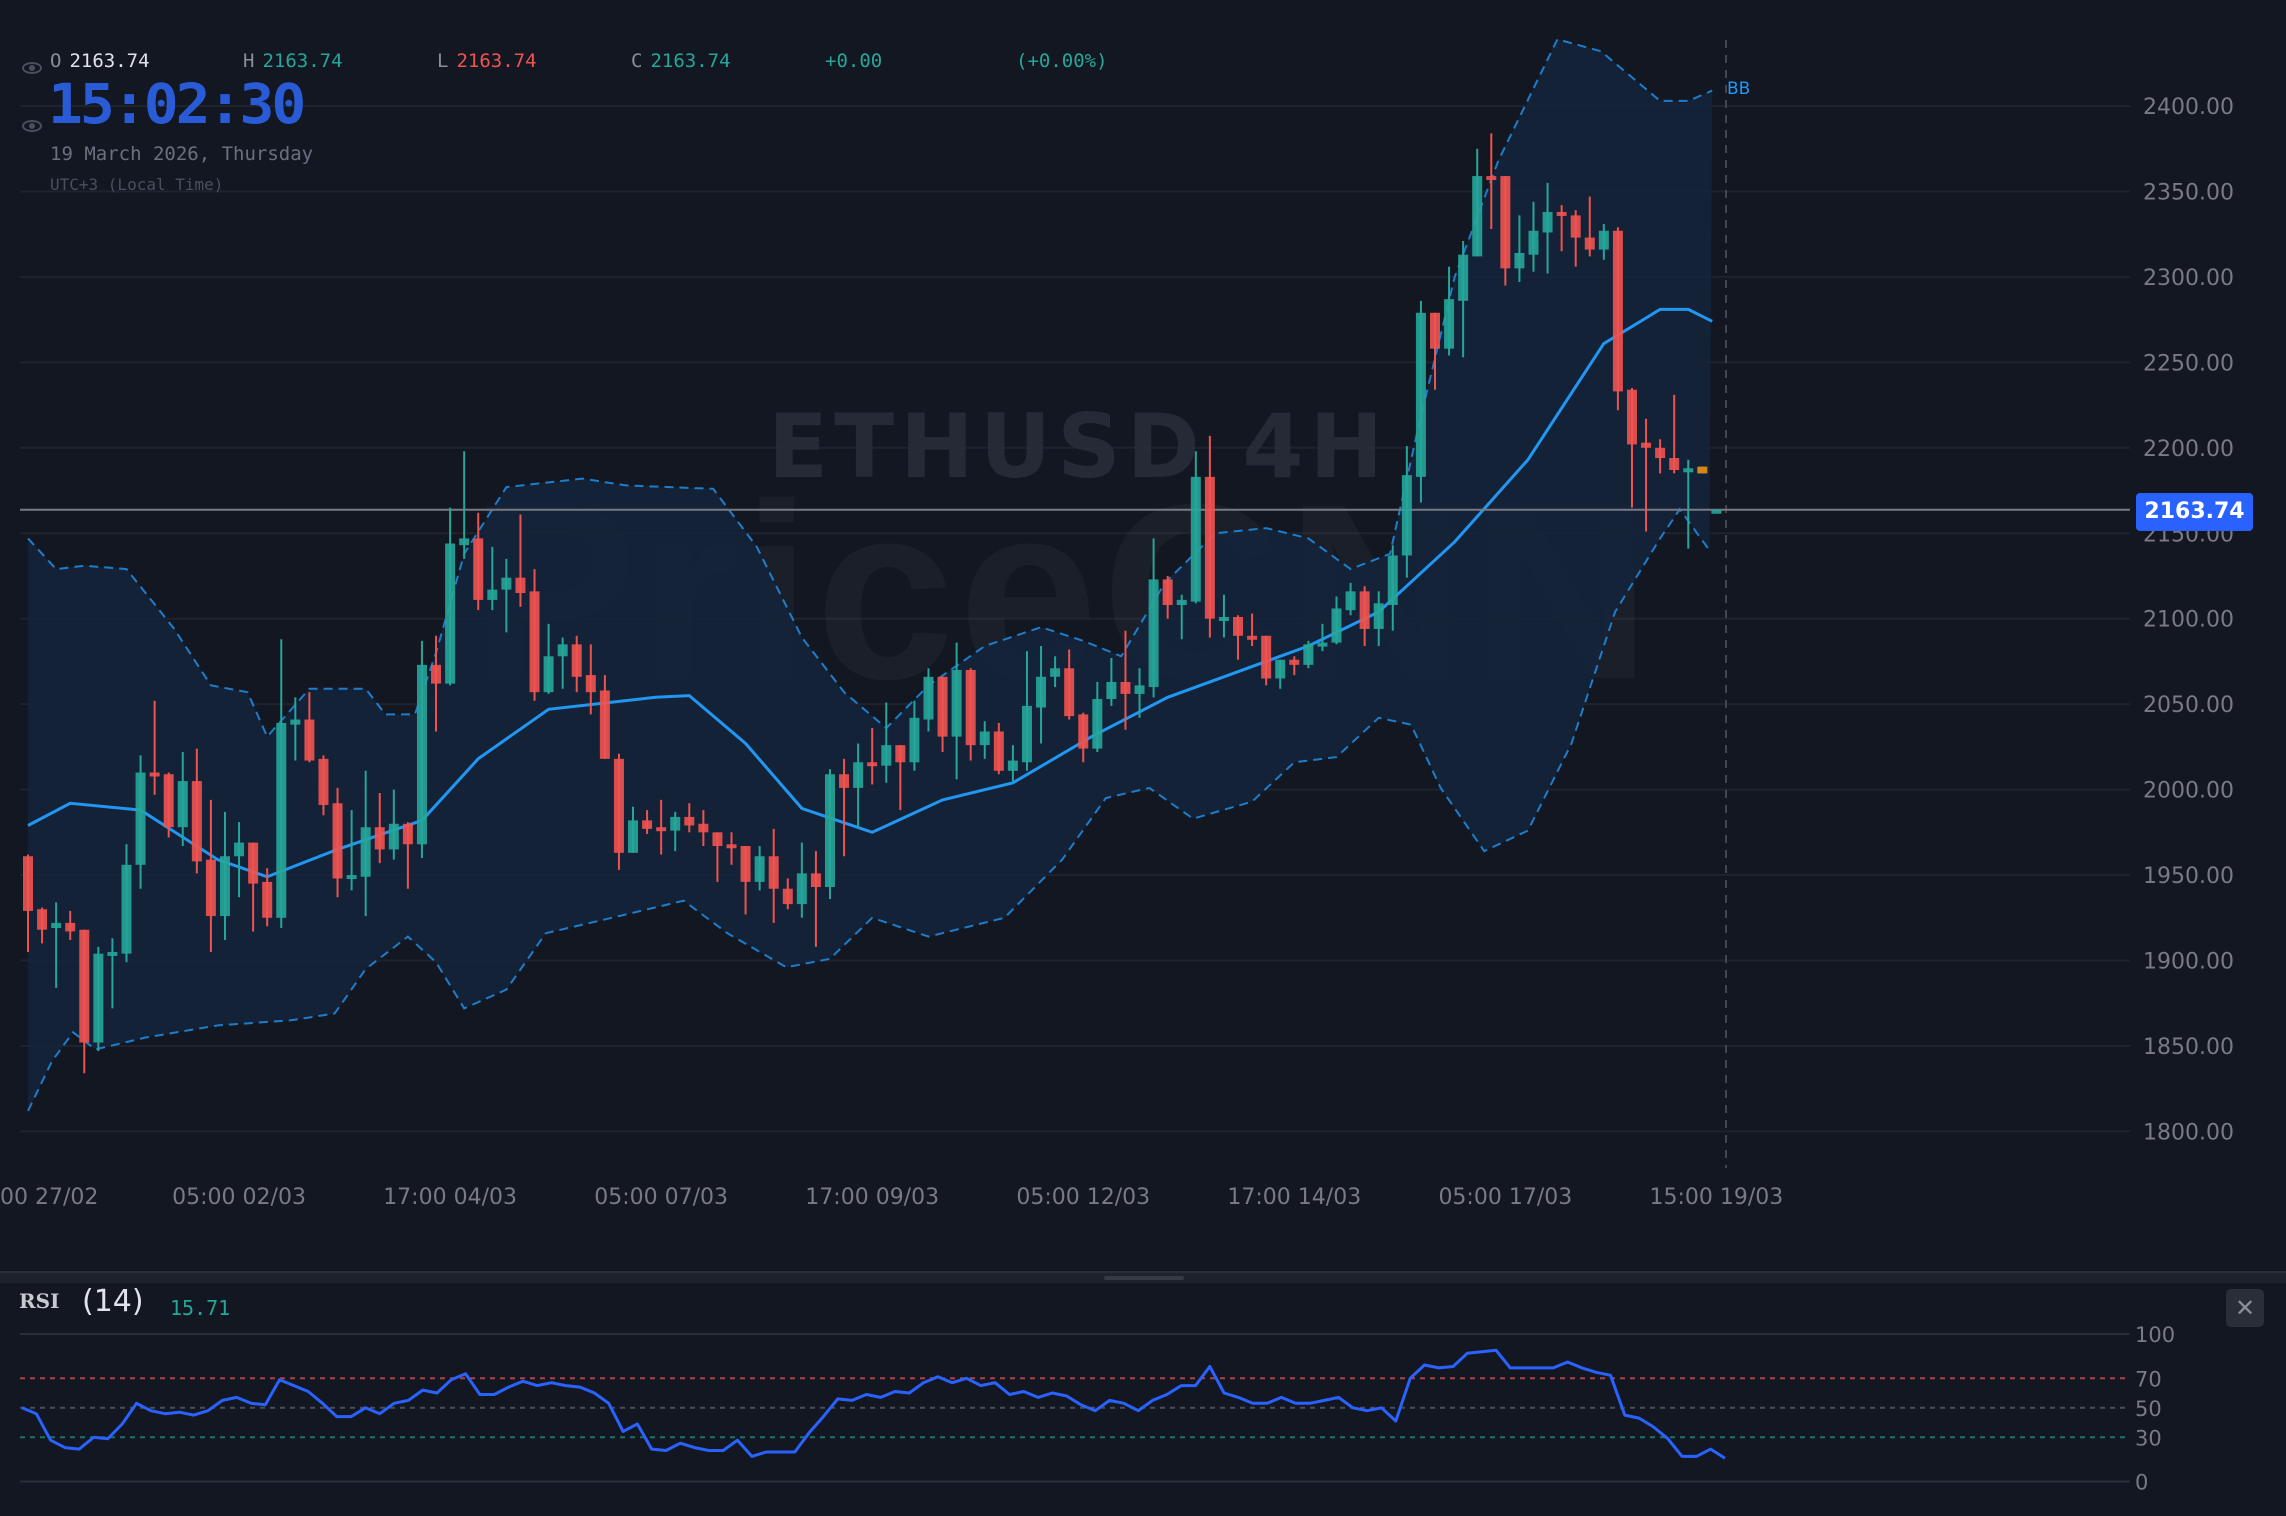 The image size is (2286, 1516). I want to click on close-icon: ✕, so click(2245, 1308).